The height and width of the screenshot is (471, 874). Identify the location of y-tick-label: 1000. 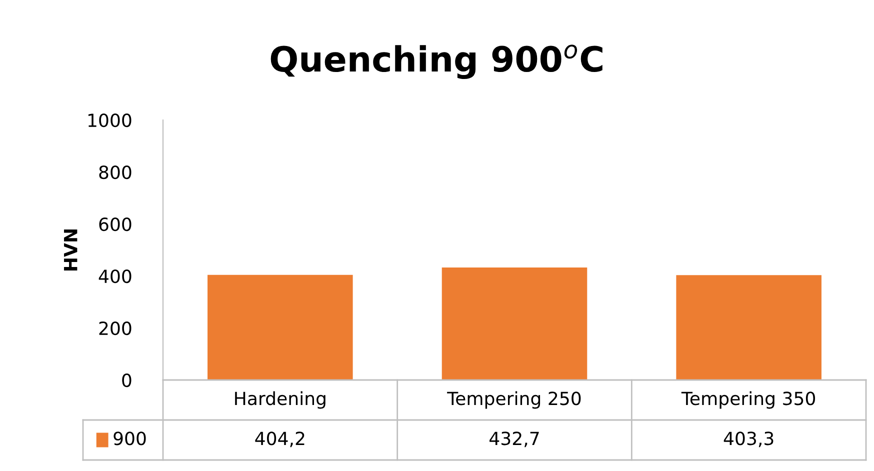
(110, 120).